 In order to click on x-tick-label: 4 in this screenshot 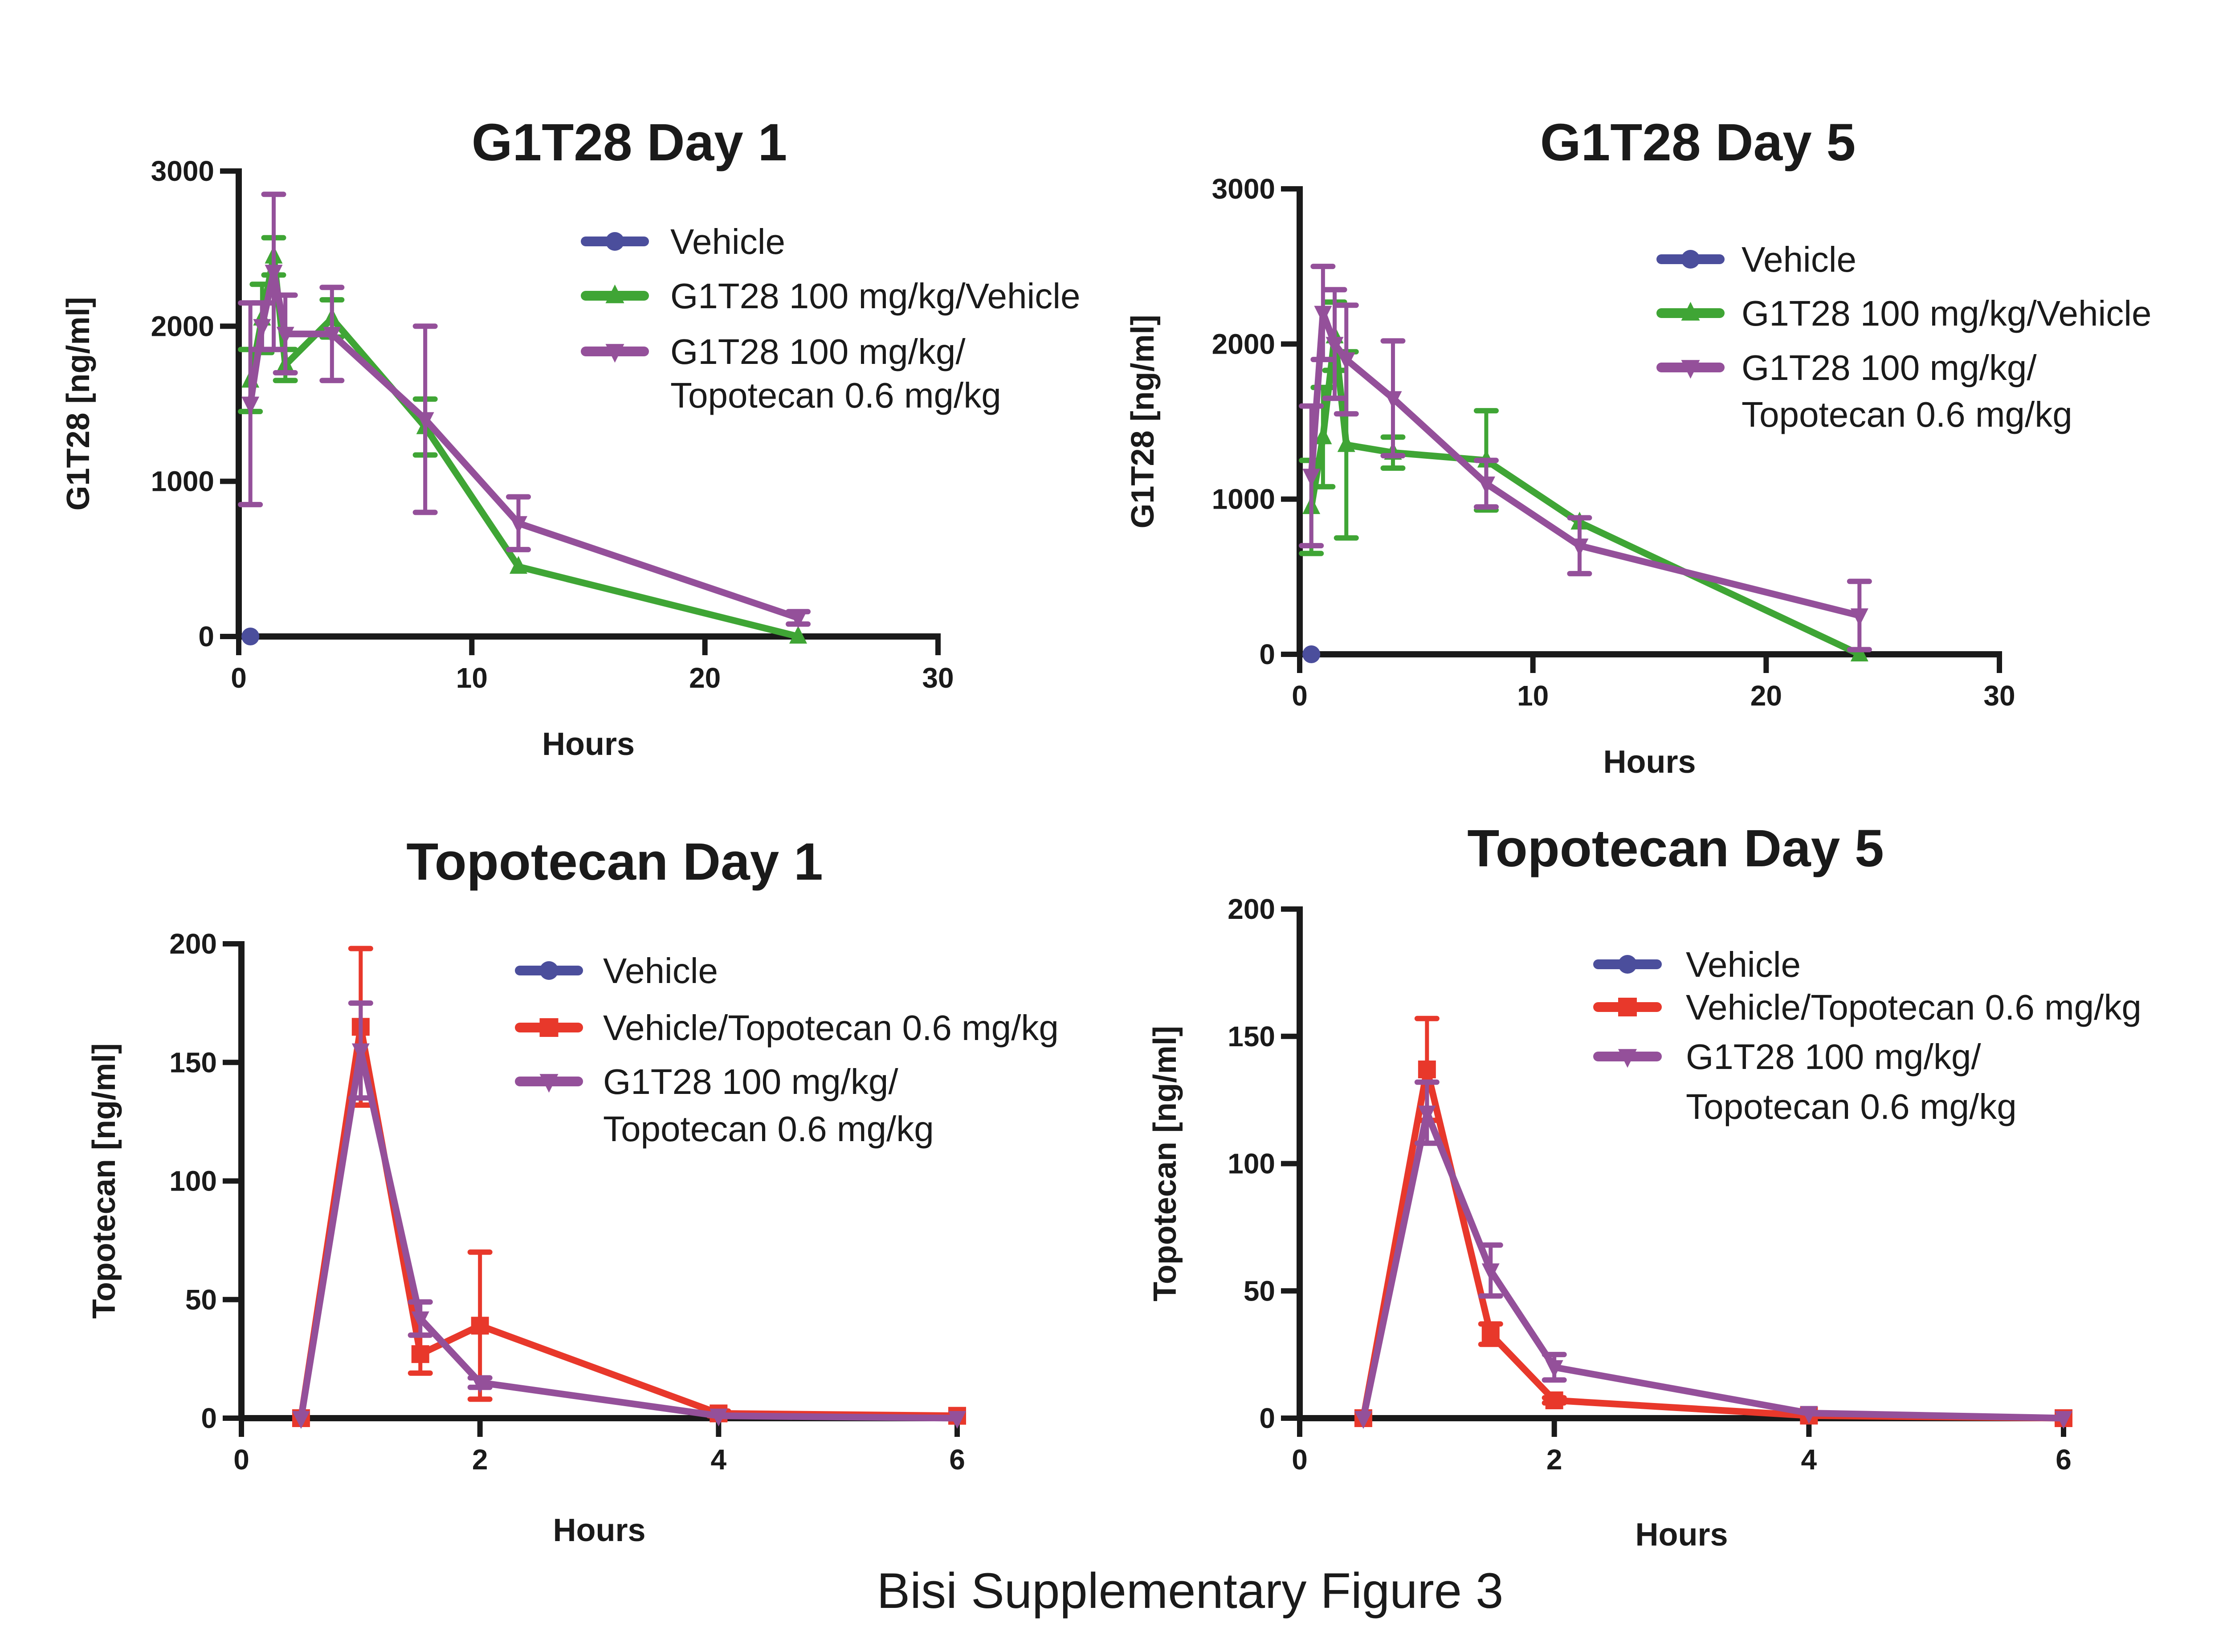, I will do `click(719, 1460)`.